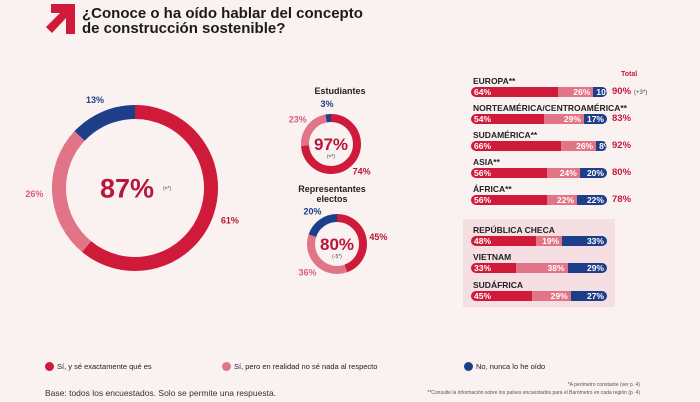 The width and height of the screenshot is (700, 402). What do you see at coordinates (308, 273) in the screenshot?
I see `slice-label: 36%` at bounding box center [308, 273].